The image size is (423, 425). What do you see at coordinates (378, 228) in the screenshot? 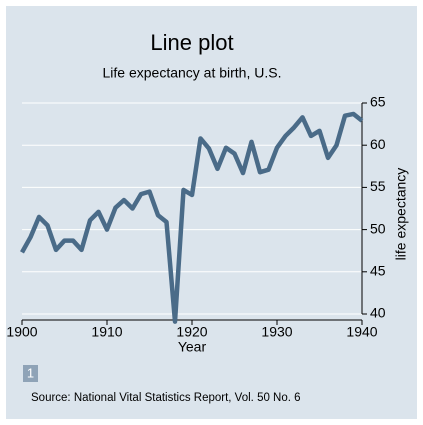
I see `y-tick-label: 50` at bounding box center [378, 228].